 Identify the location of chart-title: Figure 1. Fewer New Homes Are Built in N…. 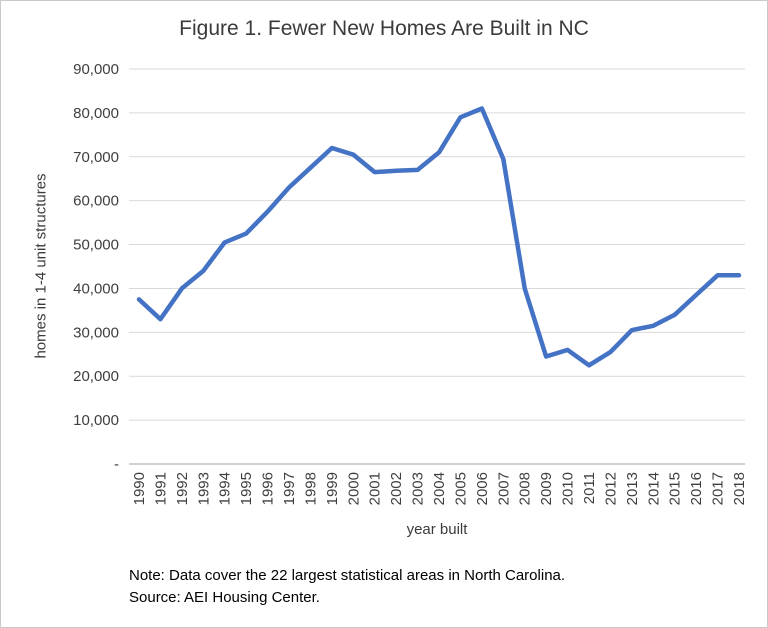
(384, 28).